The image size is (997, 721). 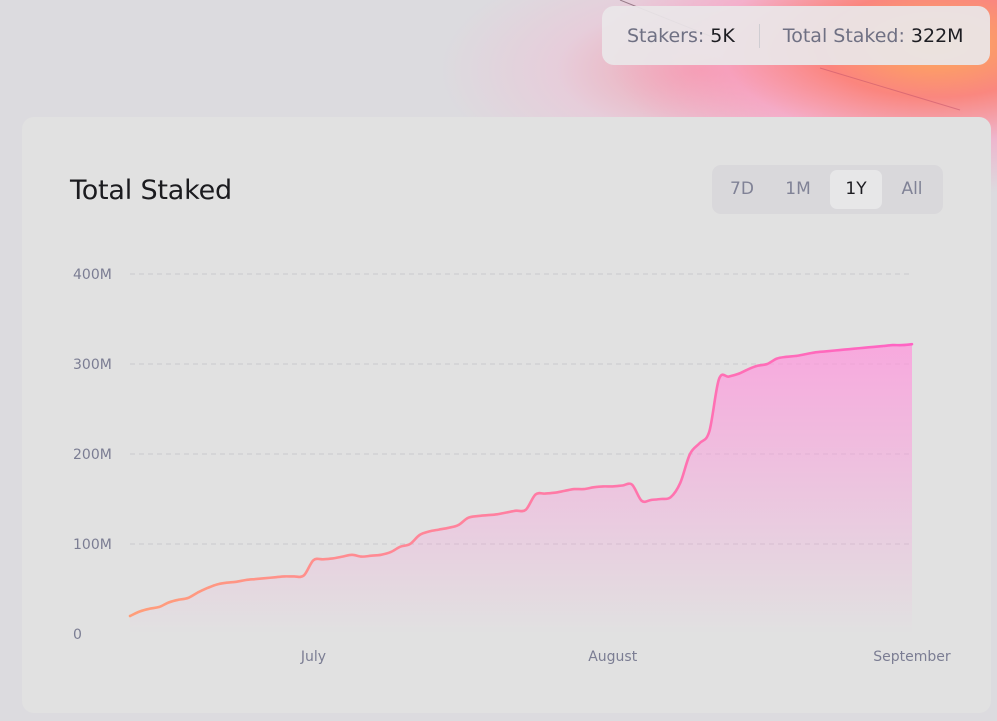 What do you see at coordinates (77, 635) in the screenshot?
I see `y-tick-label: 0` at bounding box center [77, 635].